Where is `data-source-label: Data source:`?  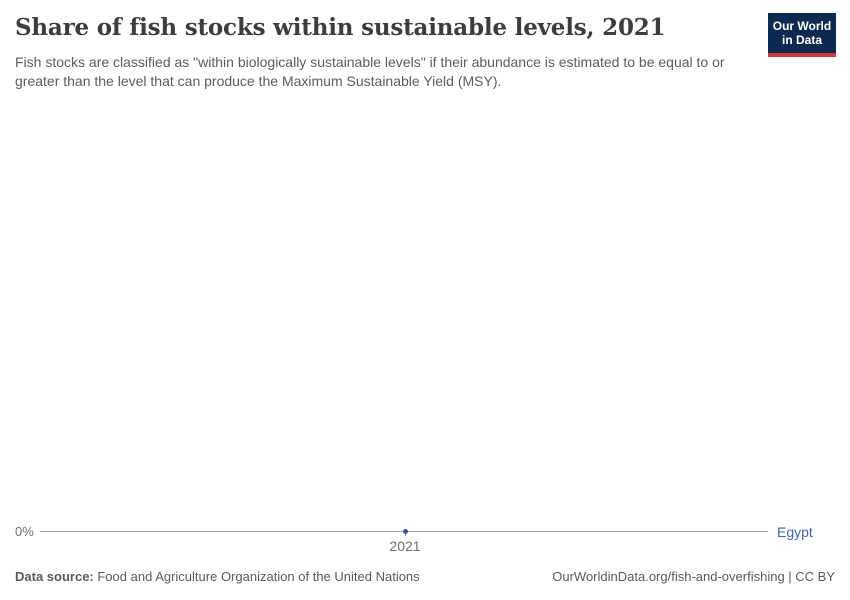
data-source-label: Data source: is located at coordinates (54, 576).